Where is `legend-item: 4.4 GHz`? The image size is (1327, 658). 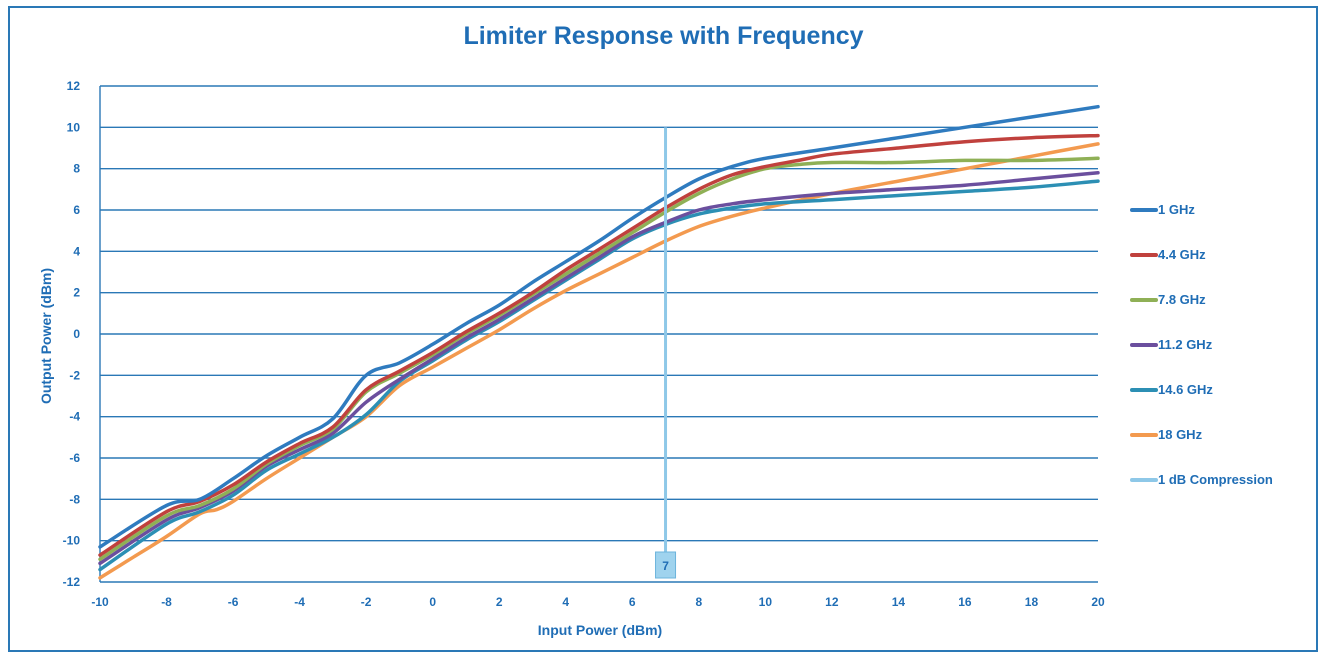
legend-item: 4.4 GHz is located at coordinates (1222, 267).